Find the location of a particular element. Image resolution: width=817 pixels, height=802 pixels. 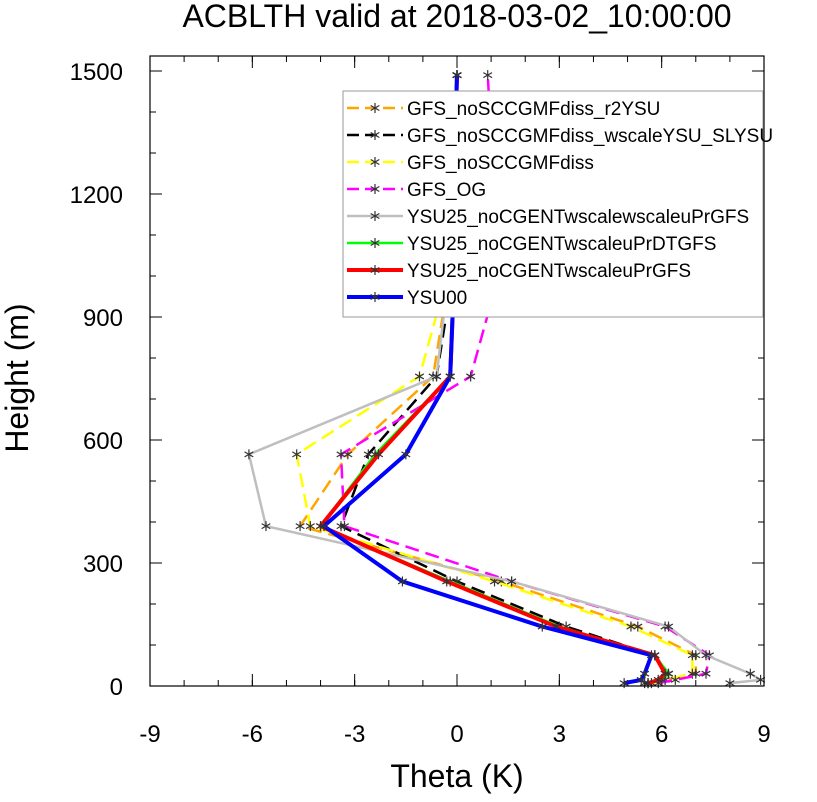

legend-entry: GFS_noSCCGMFdiss is located at coordinates (470, 163).